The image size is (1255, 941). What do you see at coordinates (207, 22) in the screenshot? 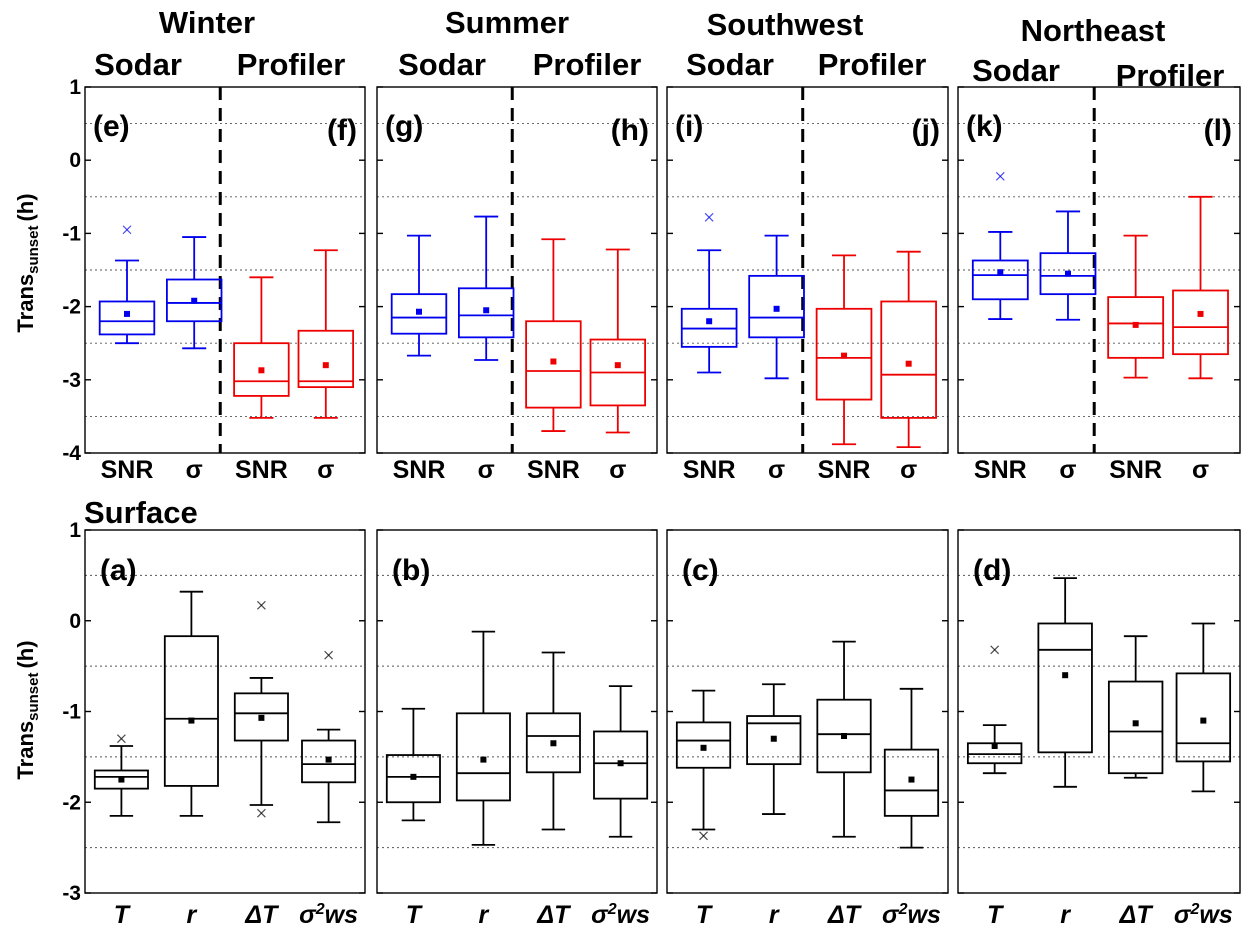
I see `season-title-winter: Winter` at bounding box center [207, 22].